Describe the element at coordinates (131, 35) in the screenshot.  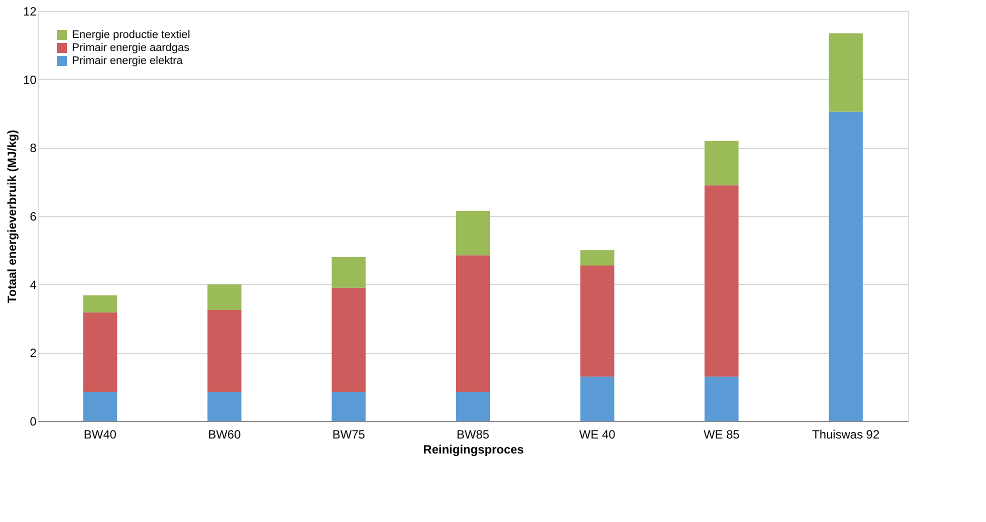
I see `legend-label: Energie productie textiel` at that location.